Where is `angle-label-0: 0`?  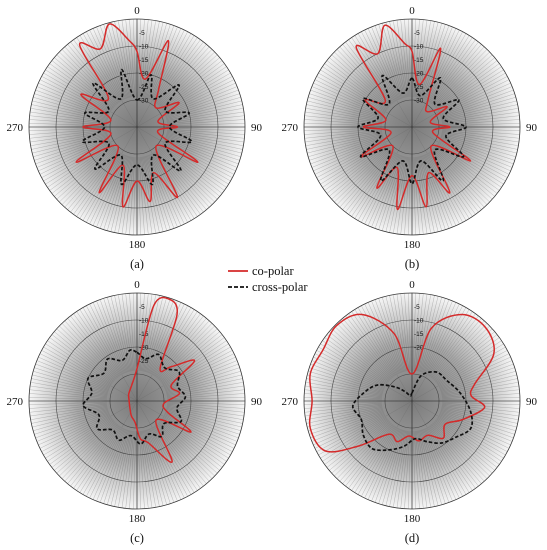 angle-label-0: 0 is located at coordinates (137, 11).